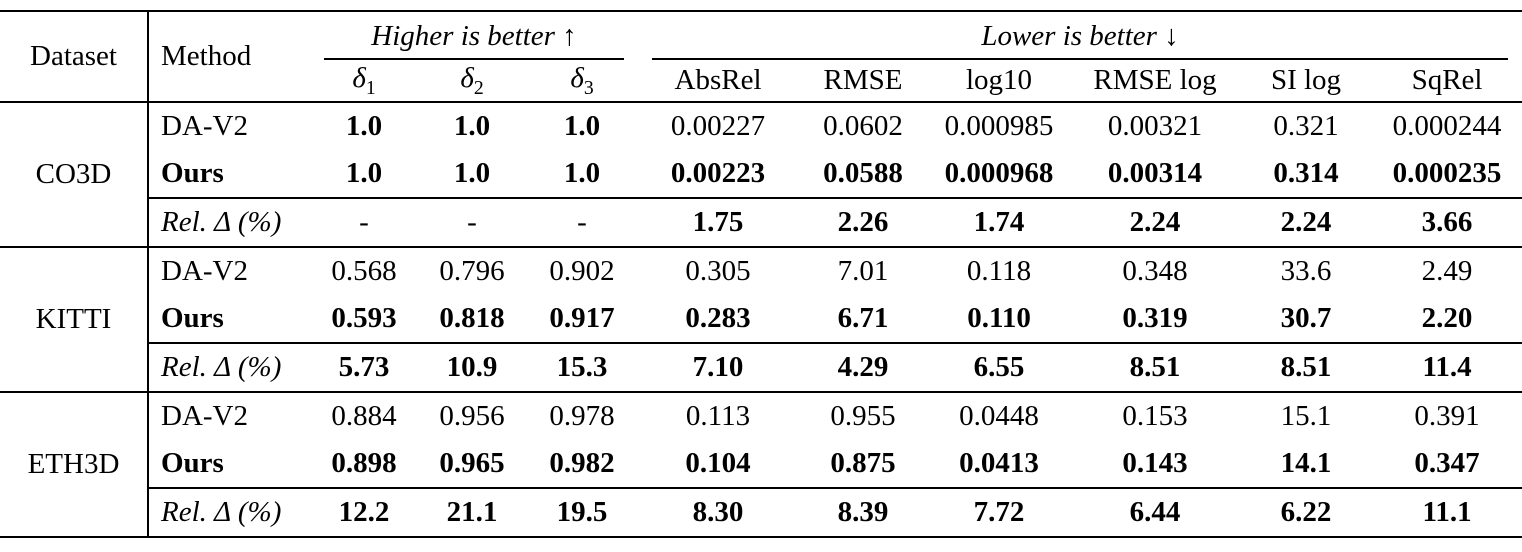 The width and height of the screenshot is (1522, 552). What do you see at coordinates (472, 512) in the screenshot?
I see `metric-value: 21.1` at bounding box center [472, 512].